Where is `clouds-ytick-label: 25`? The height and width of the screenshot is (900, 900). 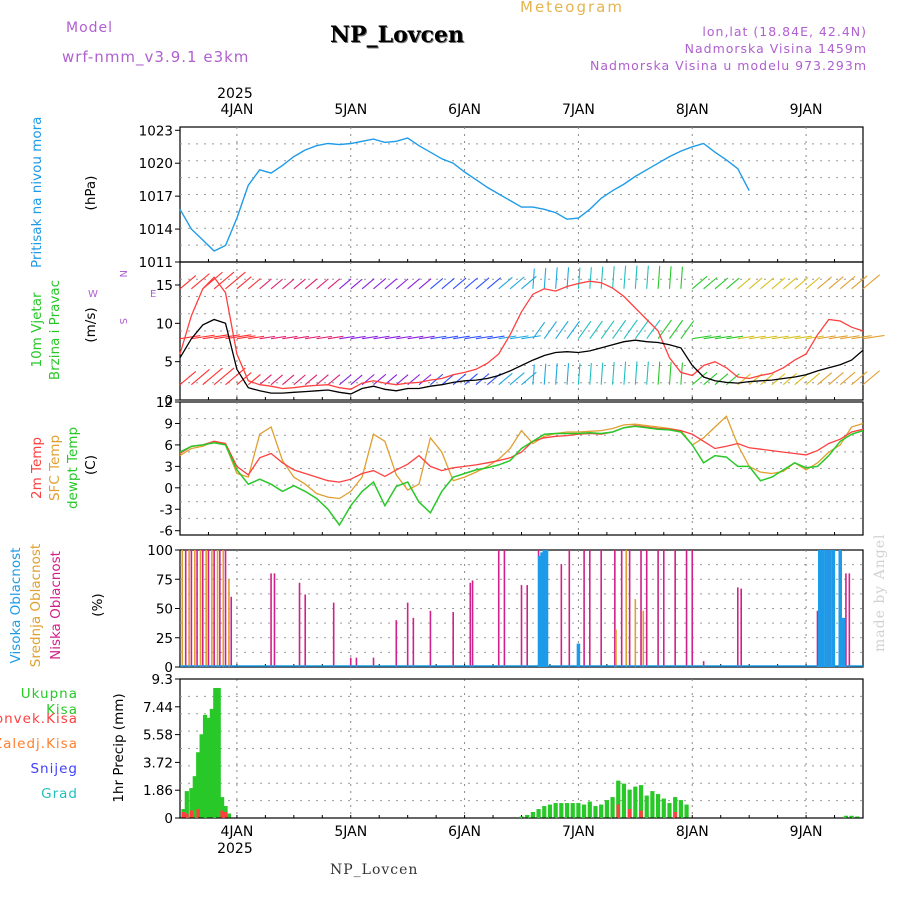 clouds-ytick-label: 25 is located at coordinates (164, 639).